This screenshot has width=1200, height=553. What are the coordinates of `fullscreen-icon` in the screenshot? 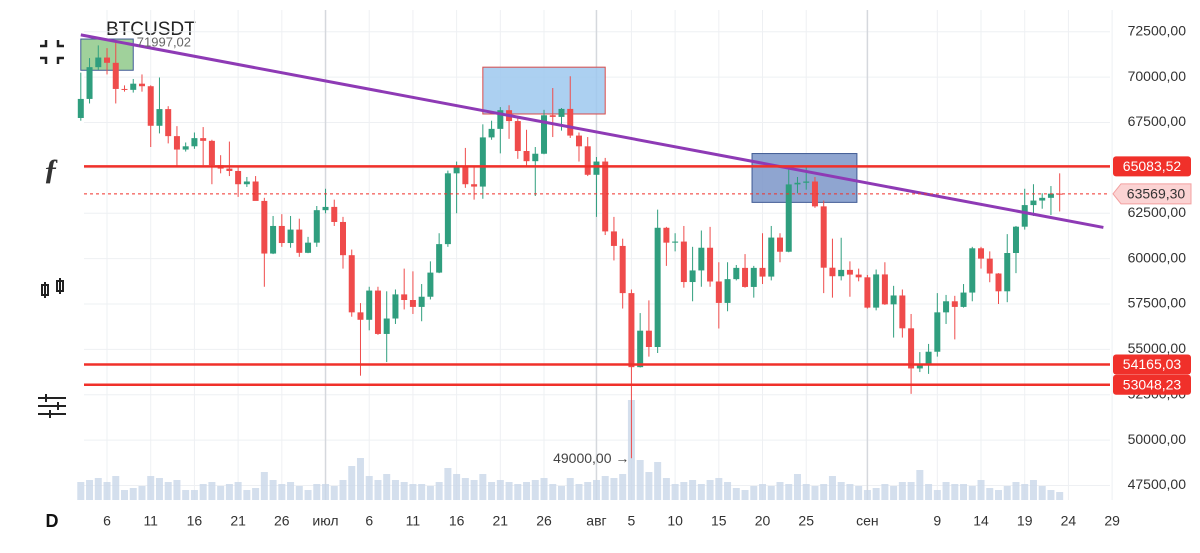 It's located at (52, 52).